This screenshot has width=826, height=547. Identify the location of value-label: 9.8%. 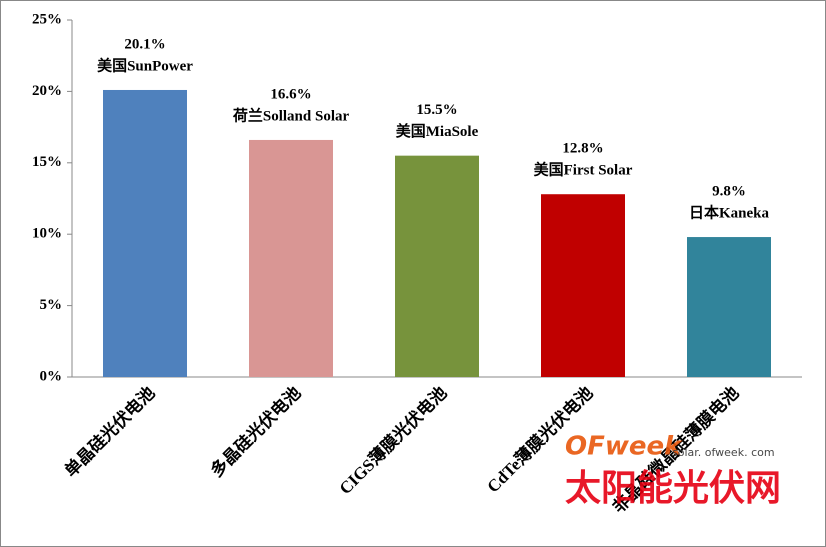
(729, 191).